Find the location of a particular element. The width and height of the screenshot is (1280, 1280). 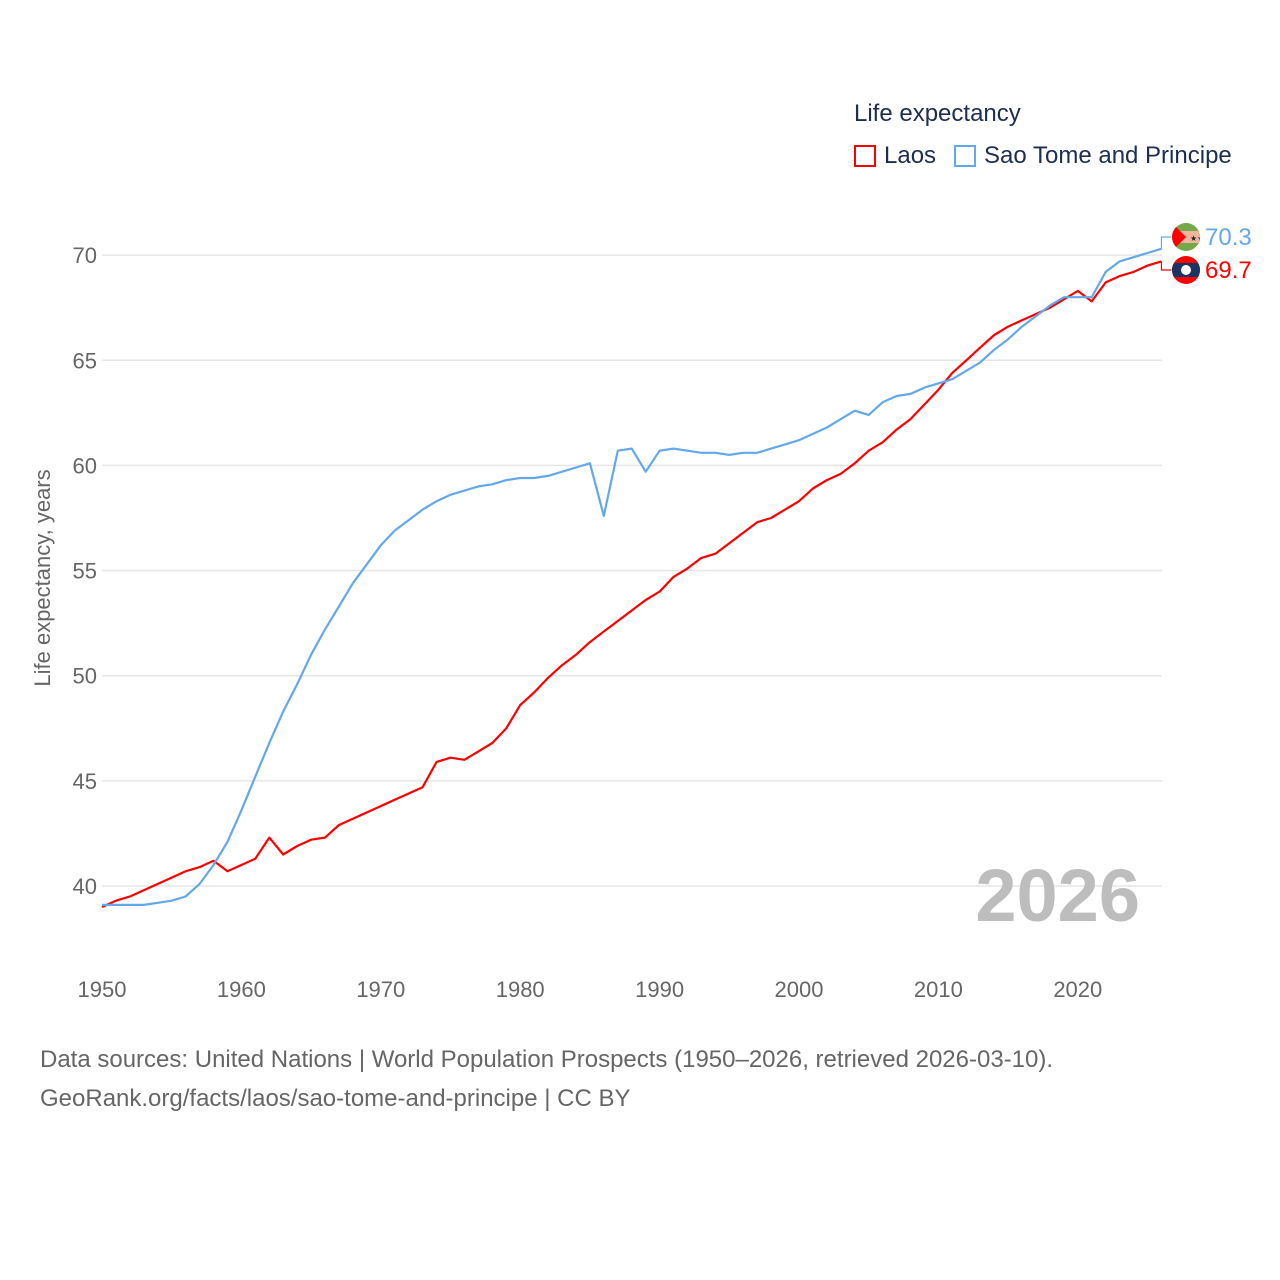

legend-swatch-laos is located at coordinates (865, 156).